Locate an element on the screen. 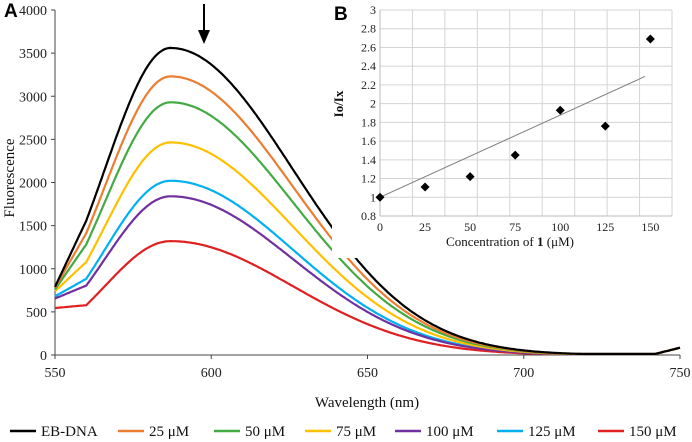 The width and height of the screenshot is (692, 442). main-x-tick-label: 600 is located at coordinates (211, 373).